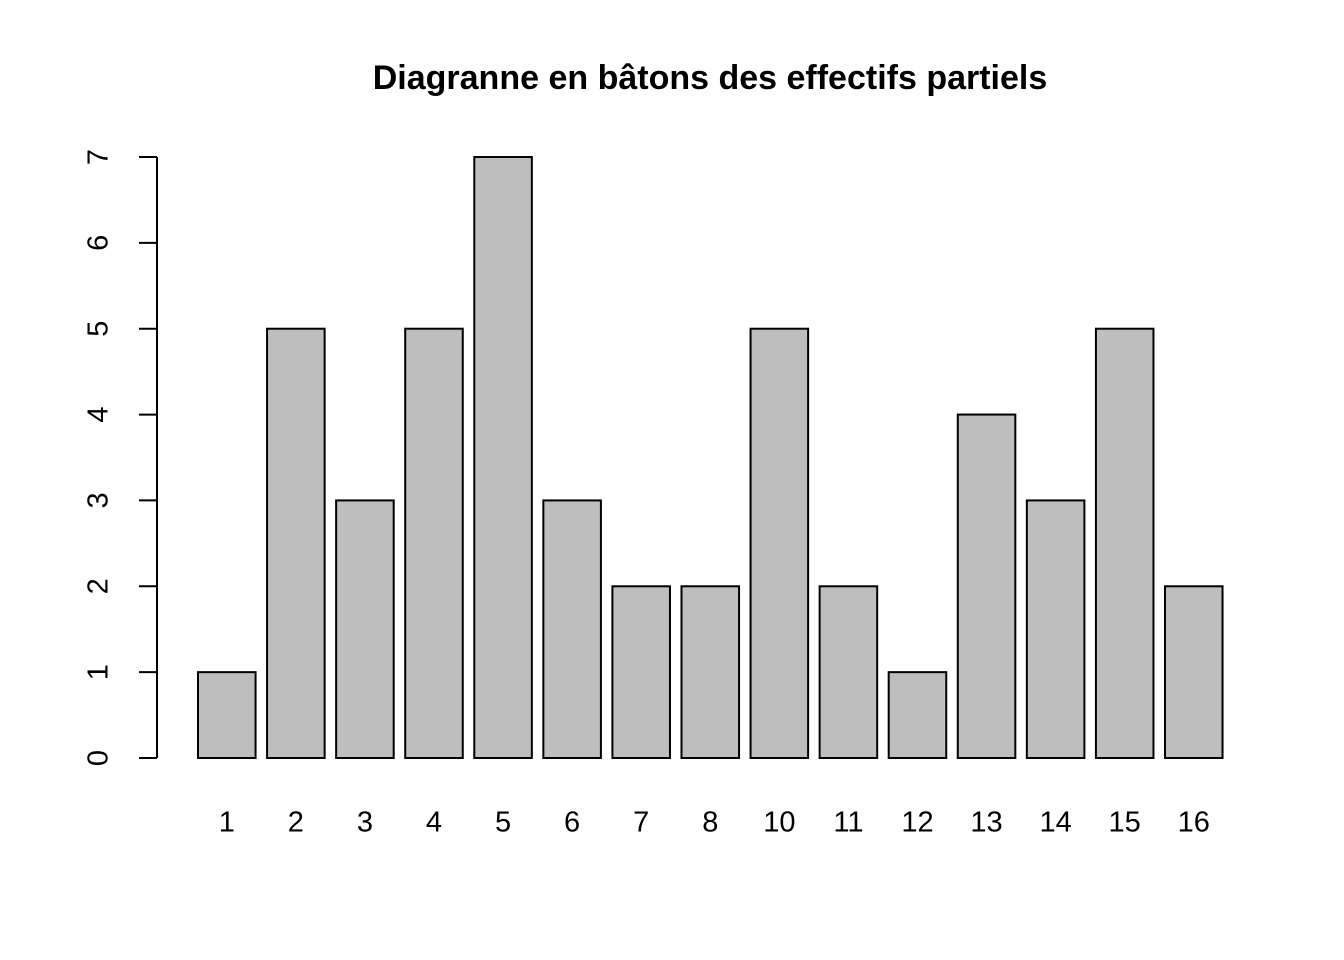 This screenshot has height=960, width=1344. What do you see at coordinates (710, 823) in the screenshot?
I see `x-tick-label: 8` at bounding box center [710, 823].